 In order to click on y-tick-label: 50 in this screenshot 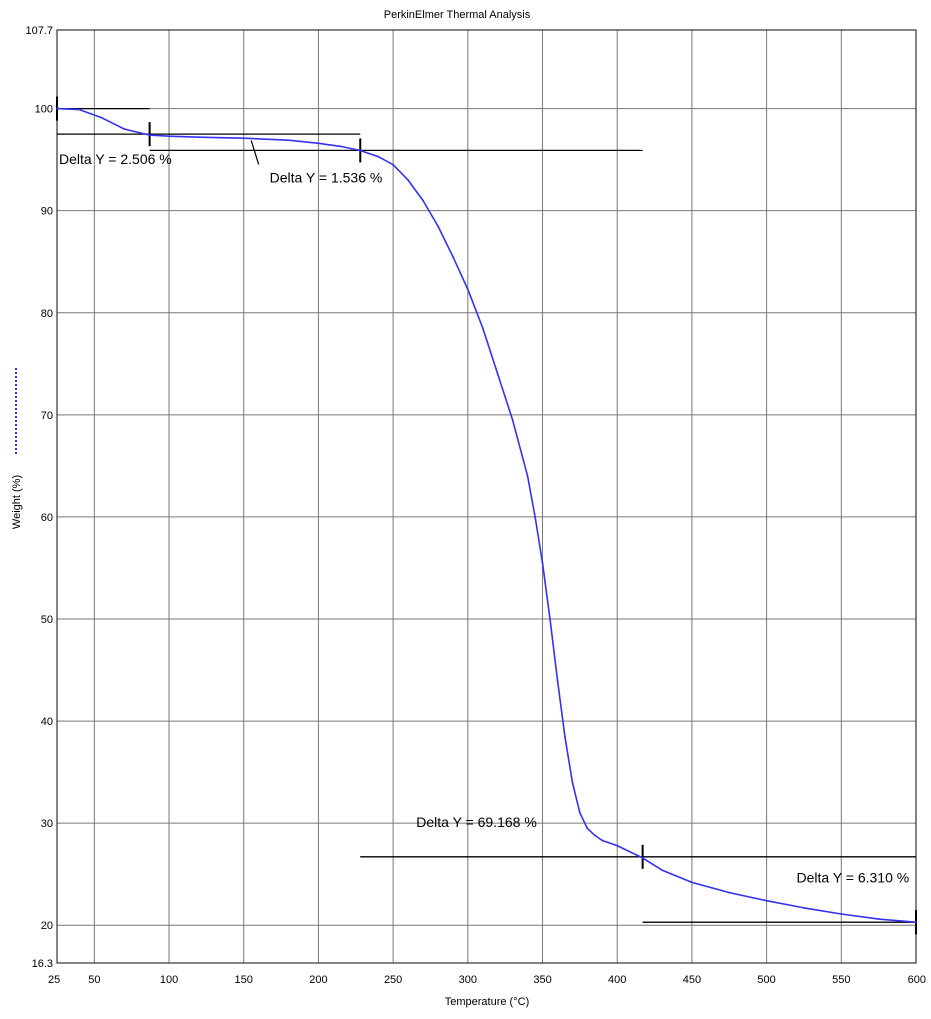, I will do `click(47, 620)`.